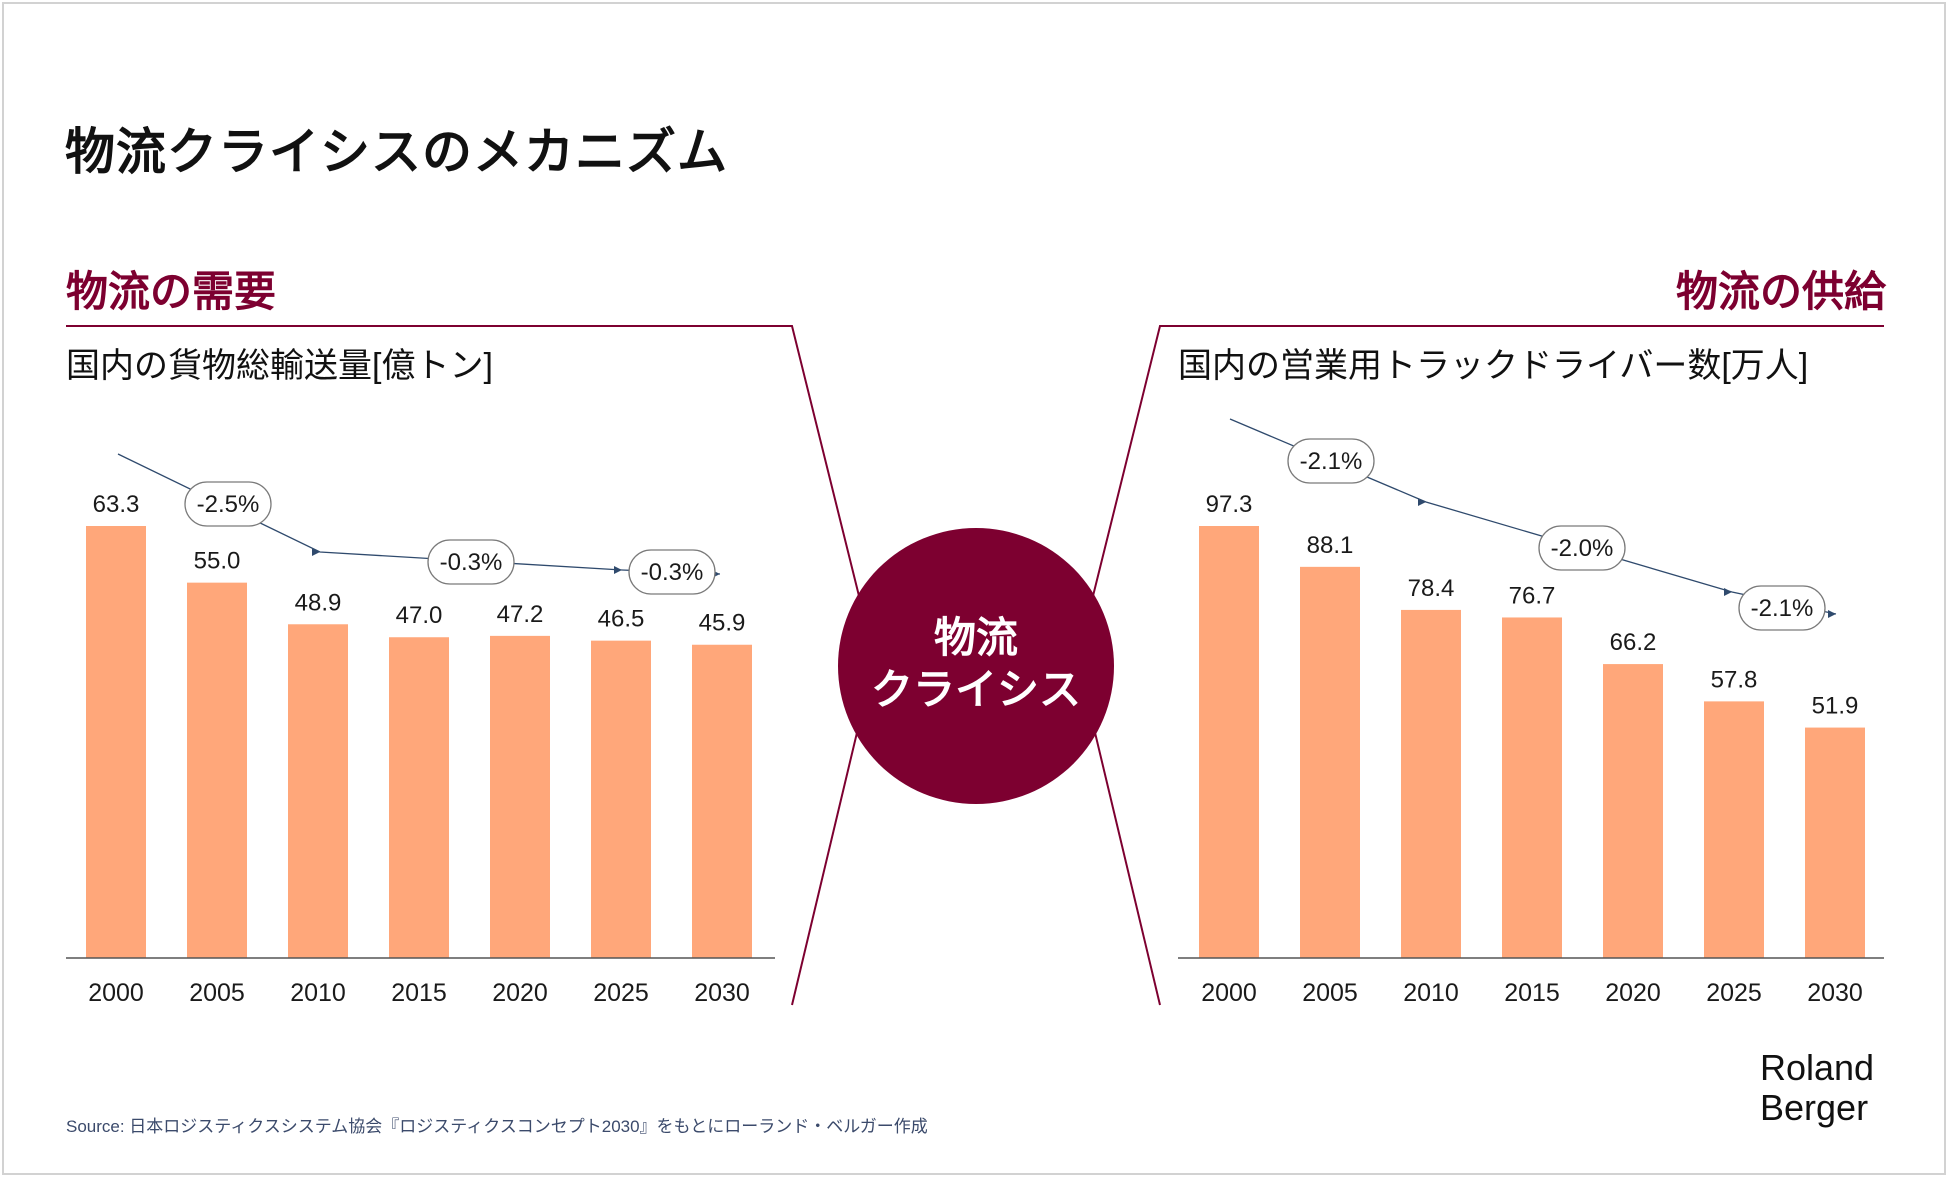 The width and height of the screenshot is (1950, 1179). Describe the element at coordinates (1532, 595) in the screenshot. I see `data-label-2015: 76.7` at that location.